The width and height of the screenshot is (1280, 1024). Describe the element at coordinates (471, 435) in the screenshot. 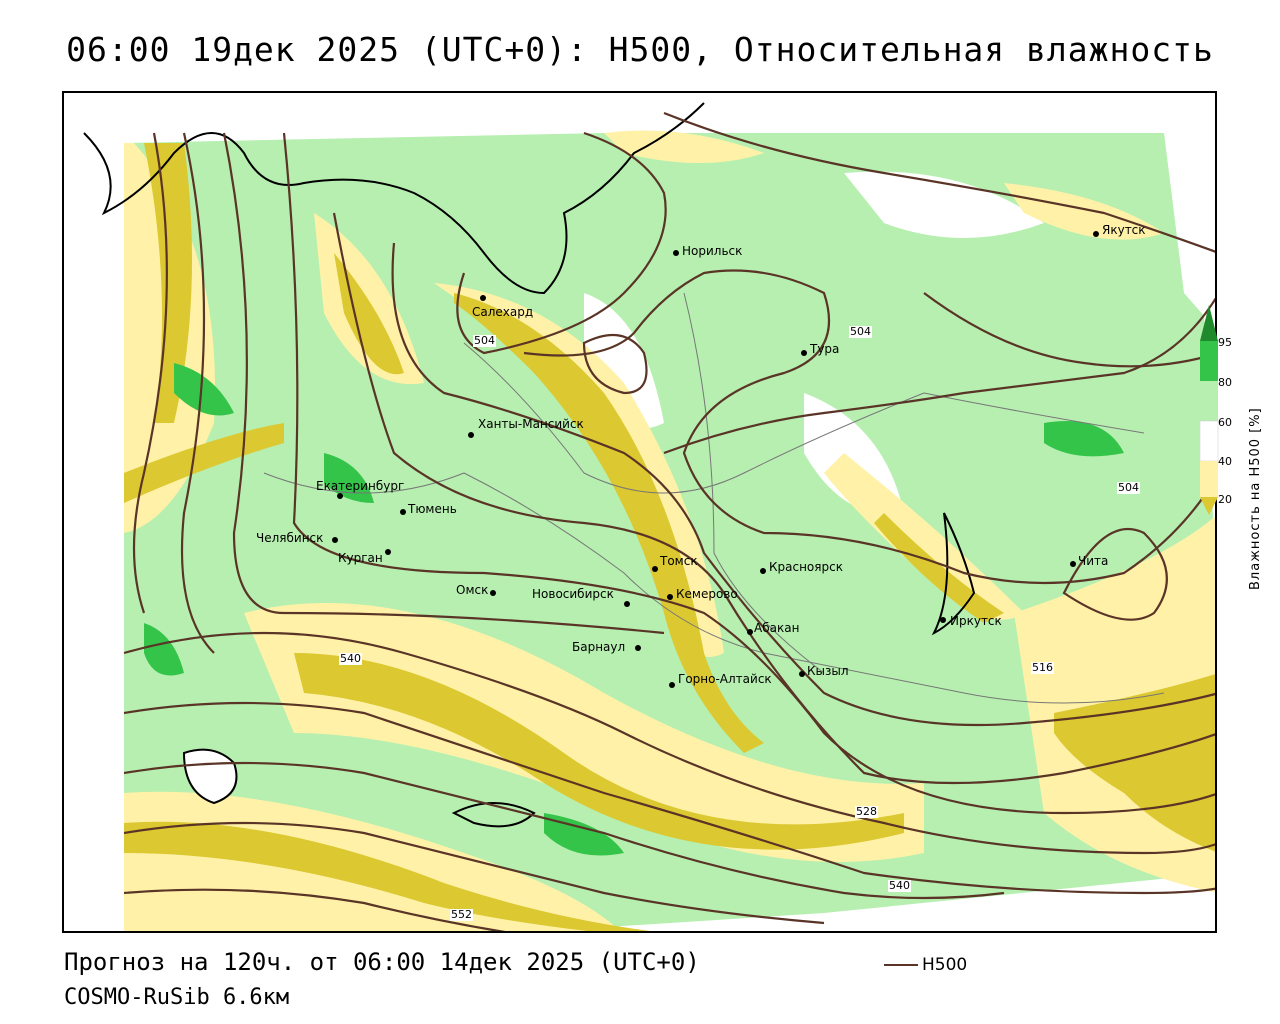

I see `city-dot-khanty-mansiysk` at that location.